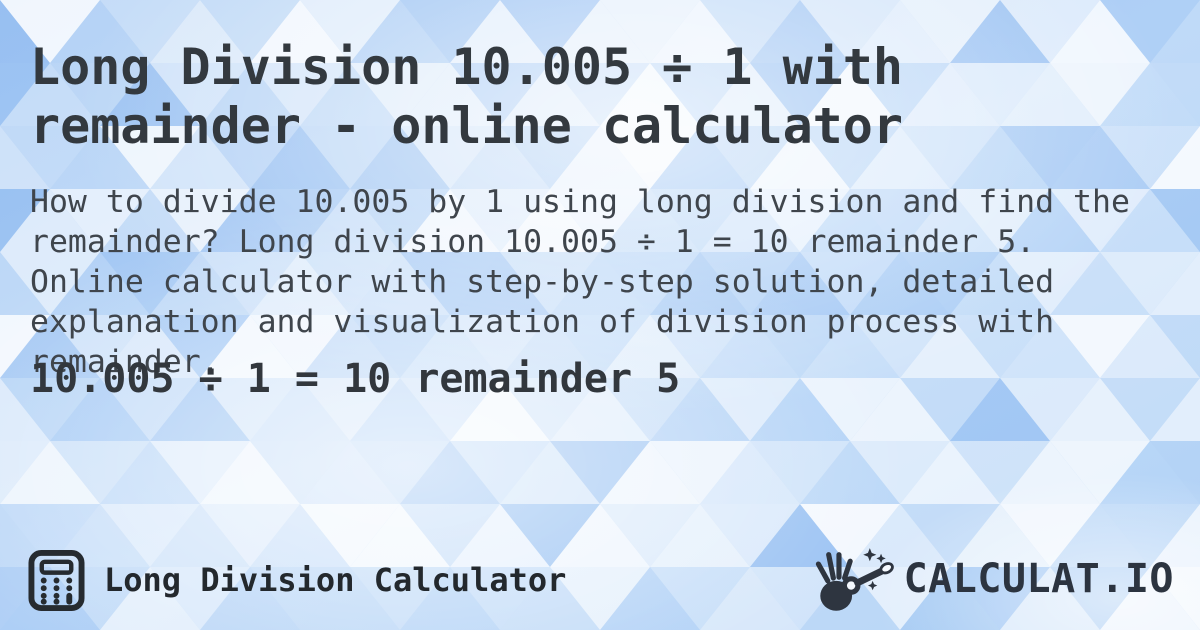 Image resolution: width=1200 pixels, height=630 pixels. I want to click on magic-wand-hand-icon, so click(854, 579).